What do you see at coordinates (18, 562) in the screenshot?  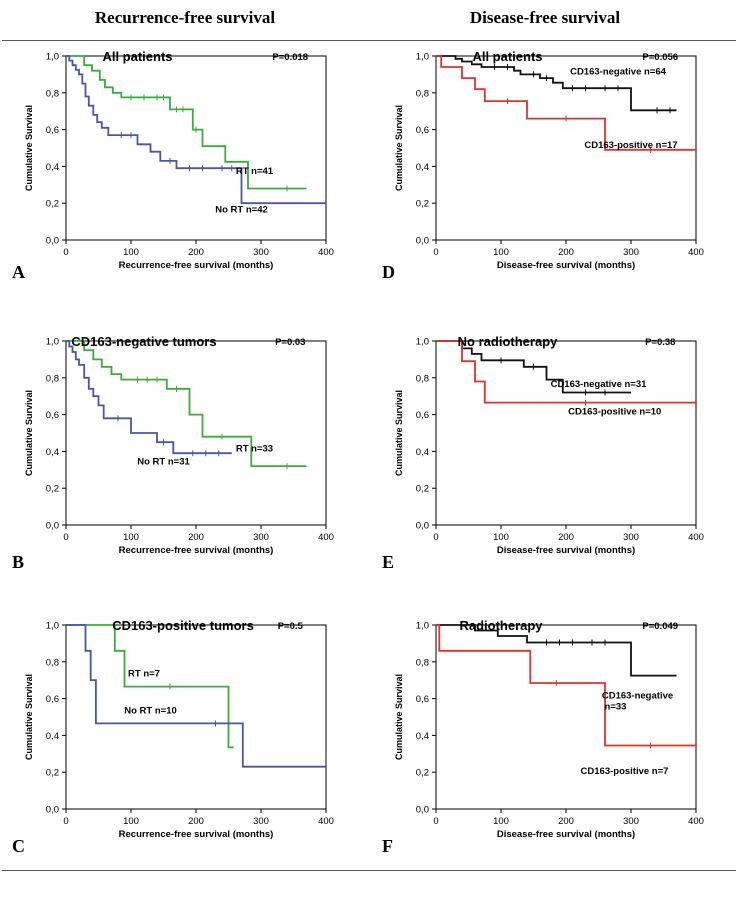 I see `panel-letter-B: B` at bounding box center [18, 562].